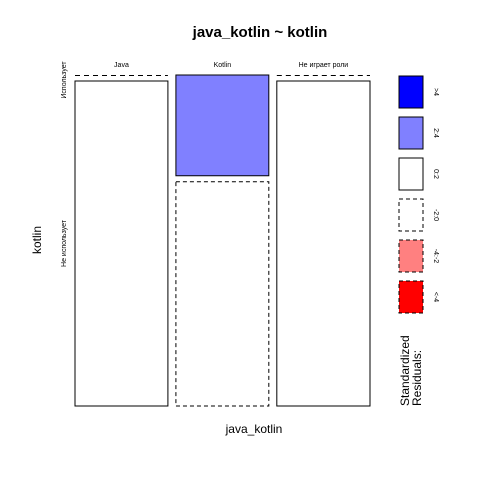  I want to click on x-tick-labels: Java Kotlin Не играет роли, so click(231, 65).